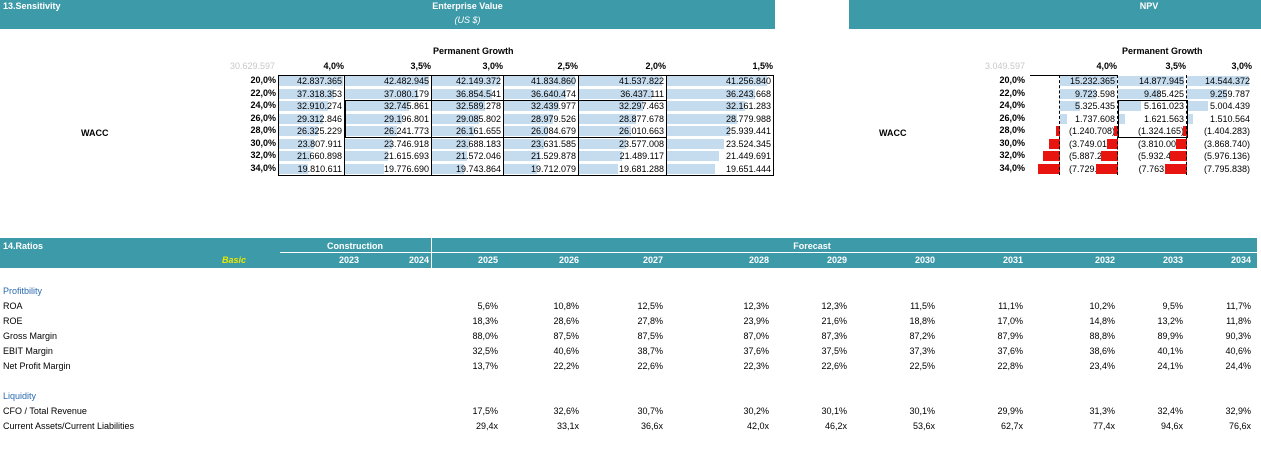 Image resolution: width=1261 pixels, height=452 pixels. Describe the element at coordinates (319, 106) in the screenshot. I see `ev-cell: 32.910.274` at that location.